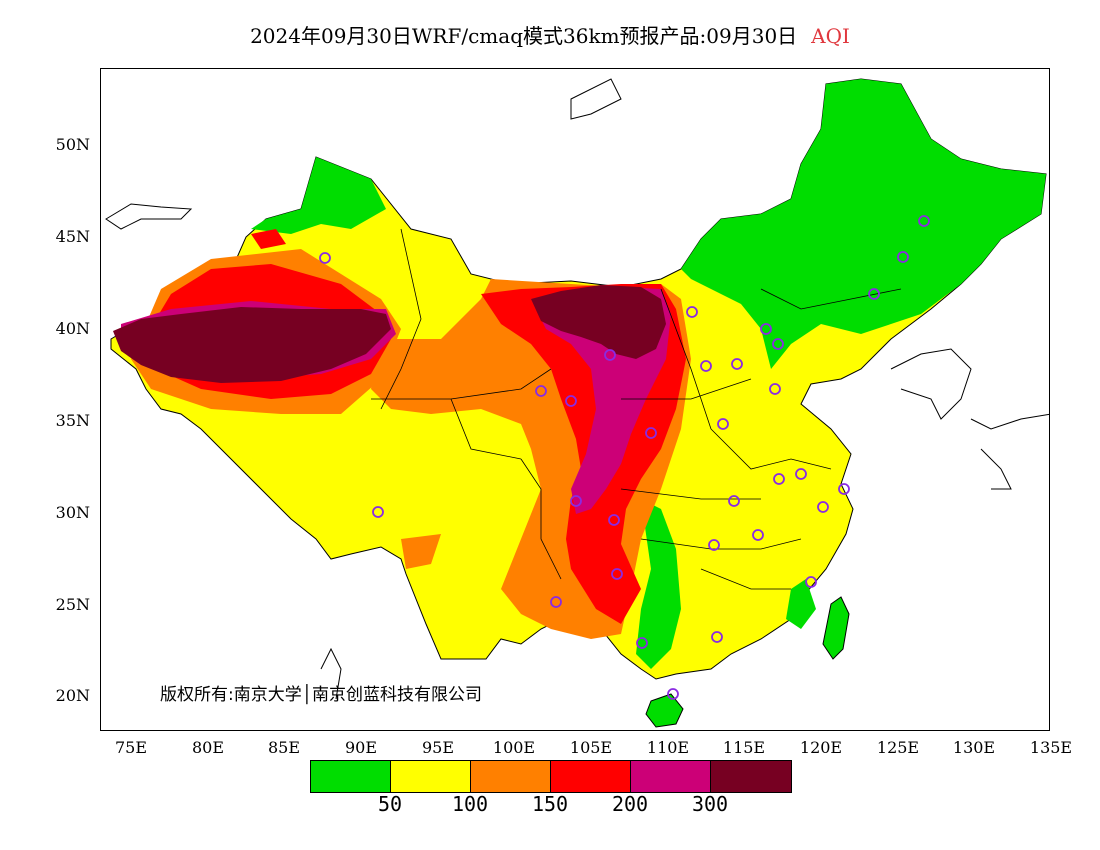 The image size is (1100, 850). I want to click on aqi-good-guangxi, so click(658, 584).